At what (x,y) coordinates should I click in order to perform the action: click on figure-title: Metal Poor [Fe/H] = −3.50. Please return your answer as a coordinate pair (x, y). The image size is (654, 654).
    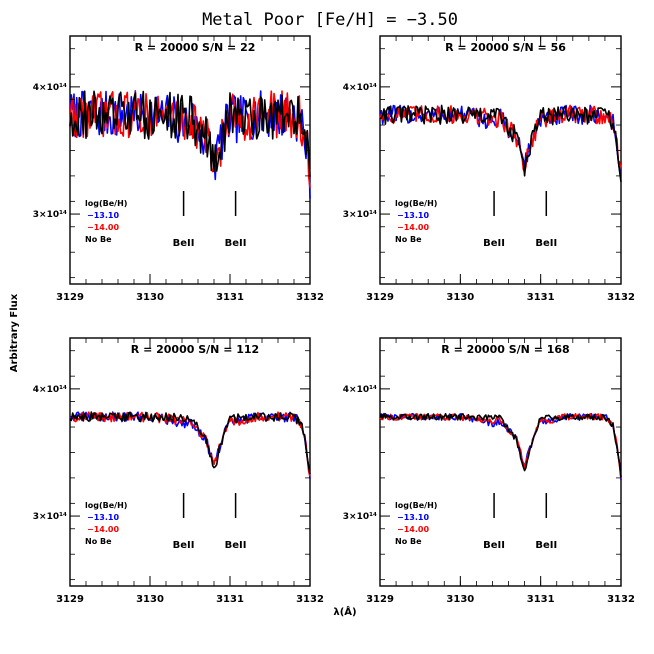
    Looking at the image, I should click on (330, 20).